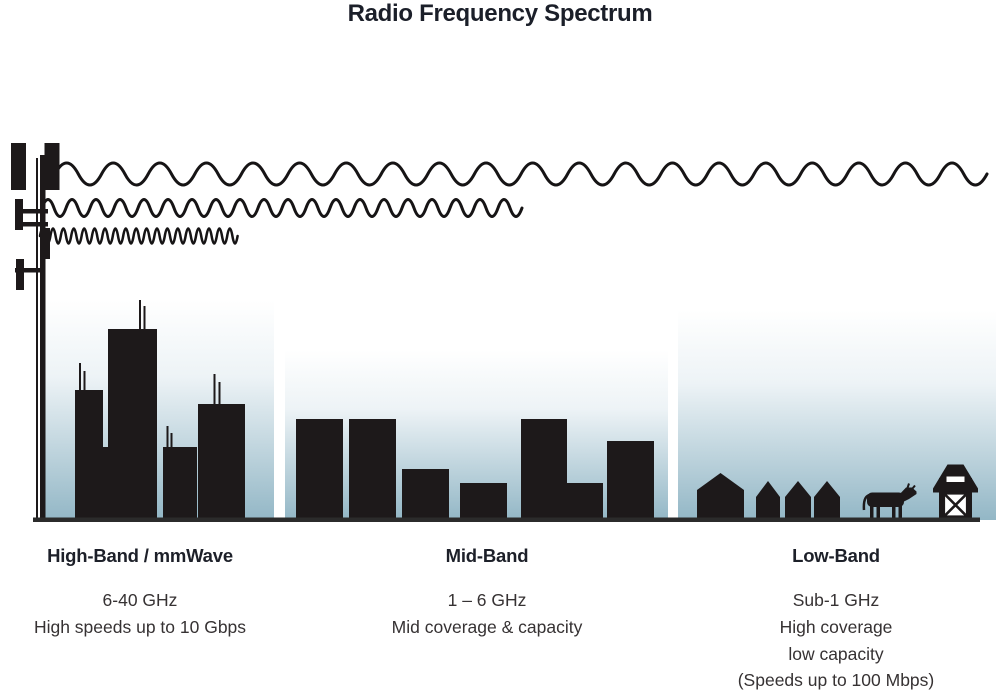 The image size is (1000, 700). Describe the element at coordinates (889, 500) in the screenshot. I see `cow-icon` at that location.